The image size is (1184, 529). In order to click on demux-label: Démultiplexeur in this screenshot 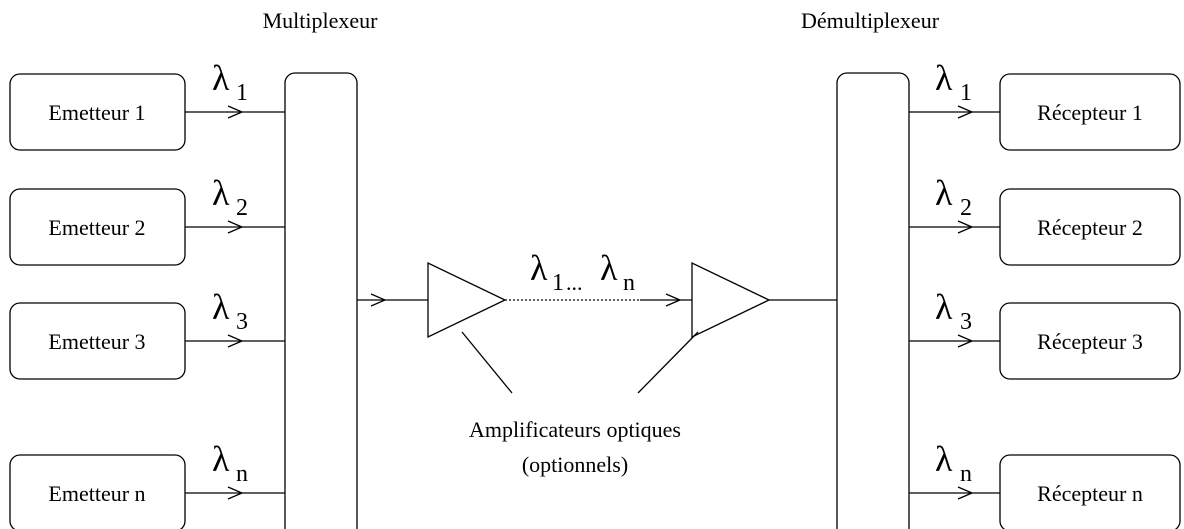, I will do `click(870, 20)`.